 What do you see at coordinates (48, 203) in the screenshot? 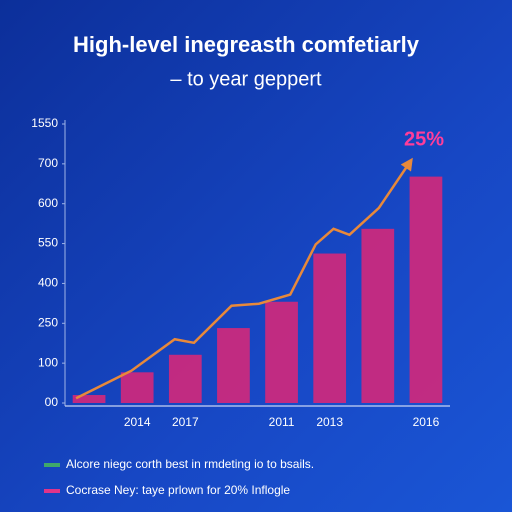
I see `y-tick-label: 600` at bounding box center [48, 203].